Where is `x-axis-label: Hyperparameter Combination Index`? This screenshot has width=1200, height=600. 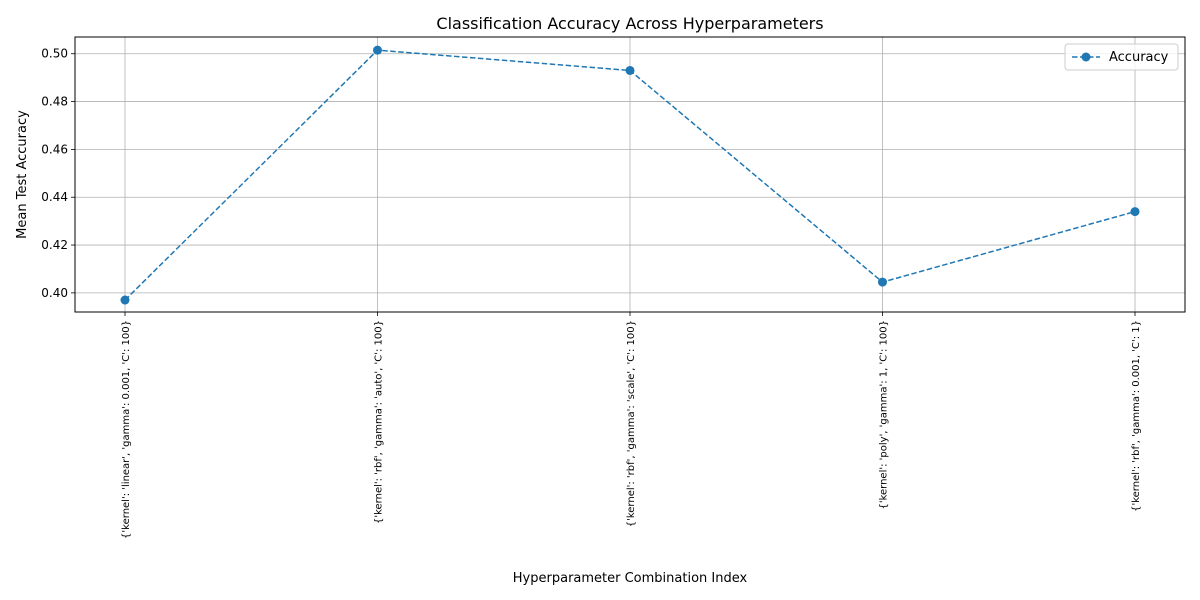 x-axis-label: Hyperparameter Combination Index is located at coordinates (630, 578).